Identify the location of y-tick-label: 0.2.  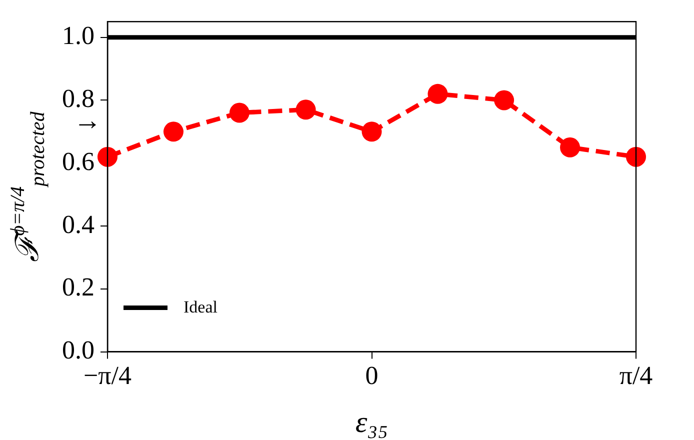
(78, 287).